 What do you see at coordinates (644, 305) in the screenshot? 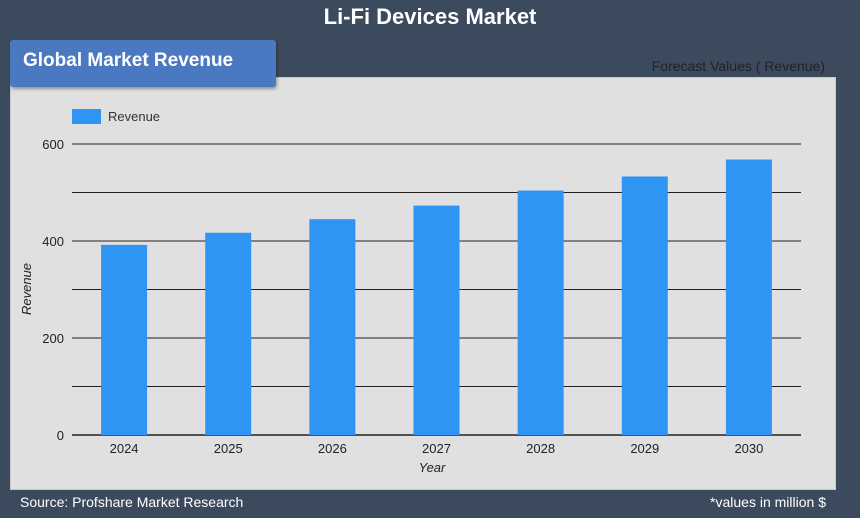
I see `bar-2029` at bounding box center [644, 305].